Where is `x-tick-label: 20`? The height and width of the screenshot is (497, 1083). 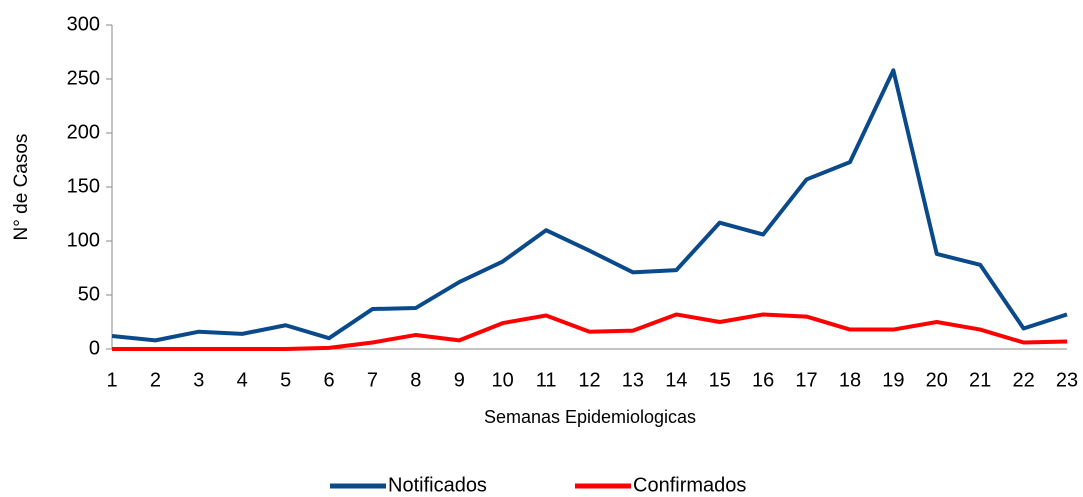 x-tick-label: 20 is located at coordinates (937, 380).